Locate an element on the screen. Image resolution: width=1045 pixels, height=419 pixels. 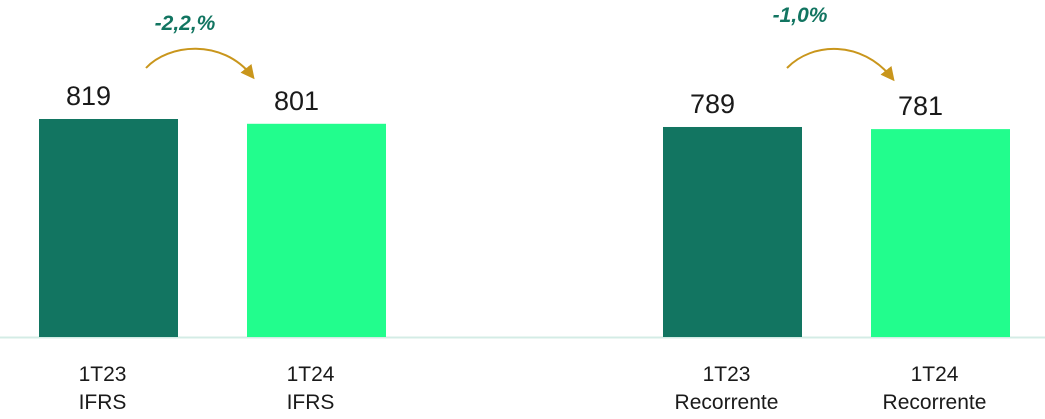
data-label: 801 is located at coordinates (296, 101).